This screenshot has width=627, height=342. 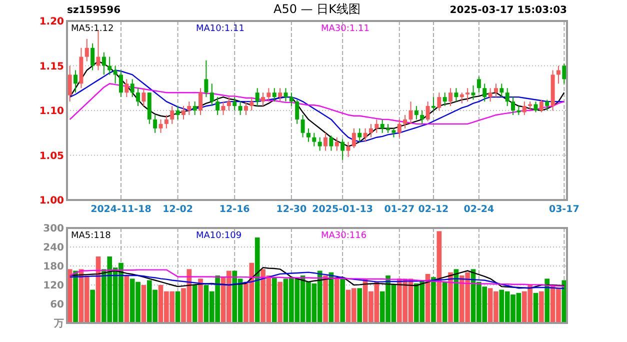 What do you see at coordinates (53, 229) in the screenshot?
I see `y-tick-label: 300` at bounding box center [53, 229].